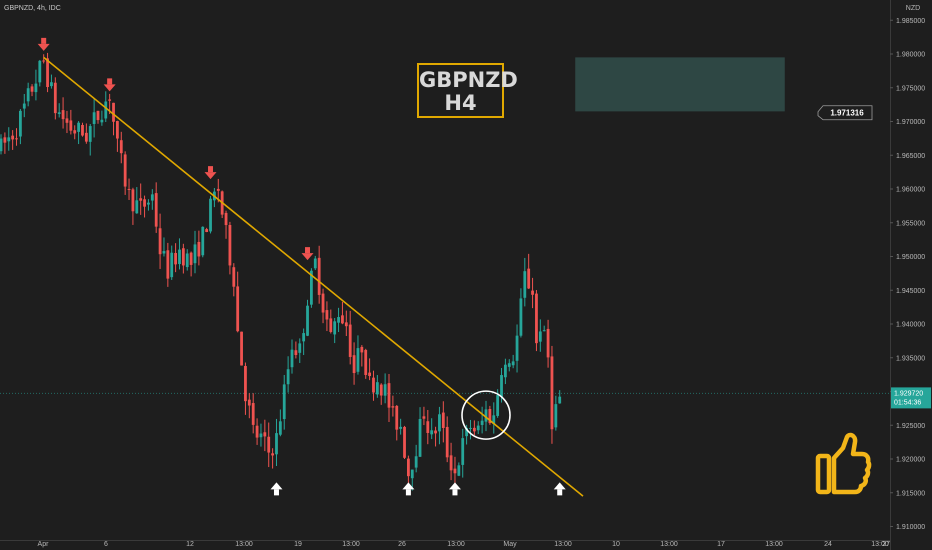  I want to click on y-tick-label: 1.915000, so click(910, 493).